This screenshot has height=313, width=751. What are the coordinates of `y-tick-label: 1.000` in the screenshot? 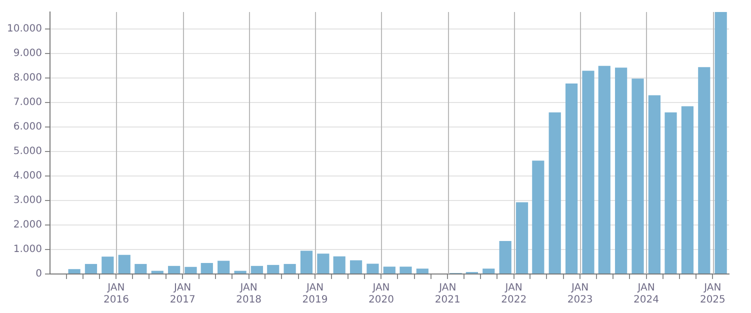 It's located at (27, 250).